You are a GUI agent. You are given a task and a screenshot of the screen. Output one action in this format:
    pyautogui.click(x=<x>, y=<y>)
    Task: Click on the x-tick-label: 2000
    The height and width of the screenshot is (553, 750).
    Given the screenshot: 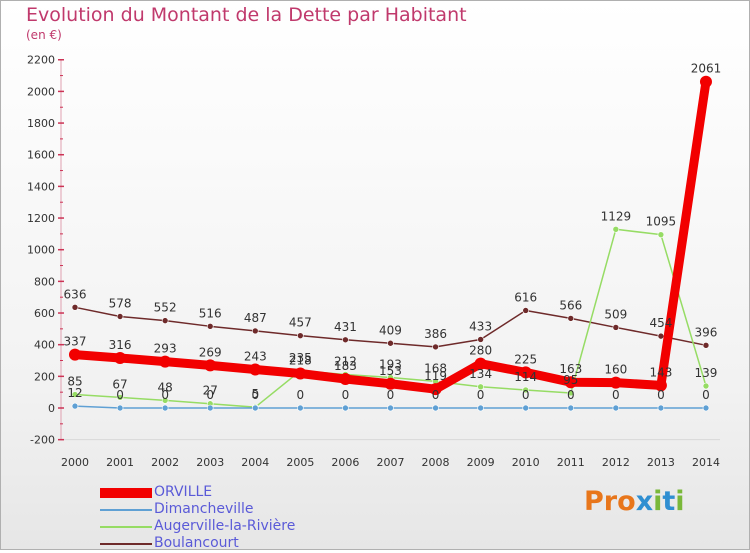 What is the action you would take?
    pyautogui.click(x=75, y=462)
    